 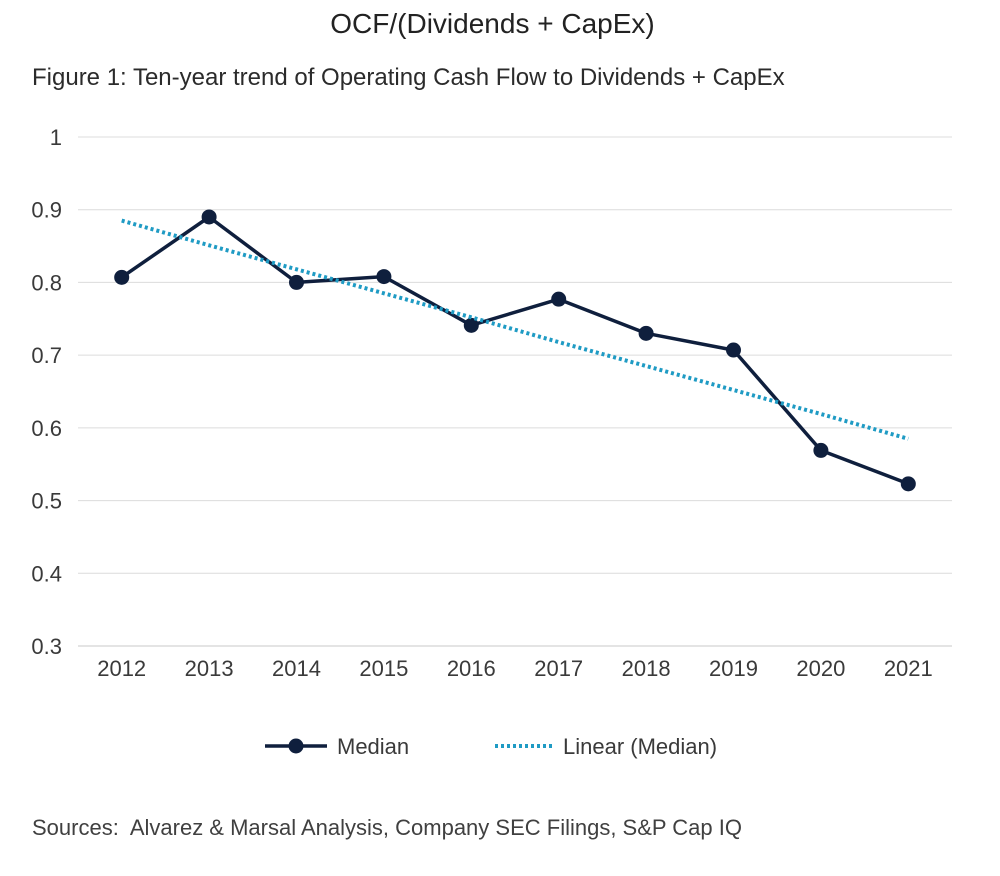 I want to click on y-tick-label: 1, so click(x=56, y=137).